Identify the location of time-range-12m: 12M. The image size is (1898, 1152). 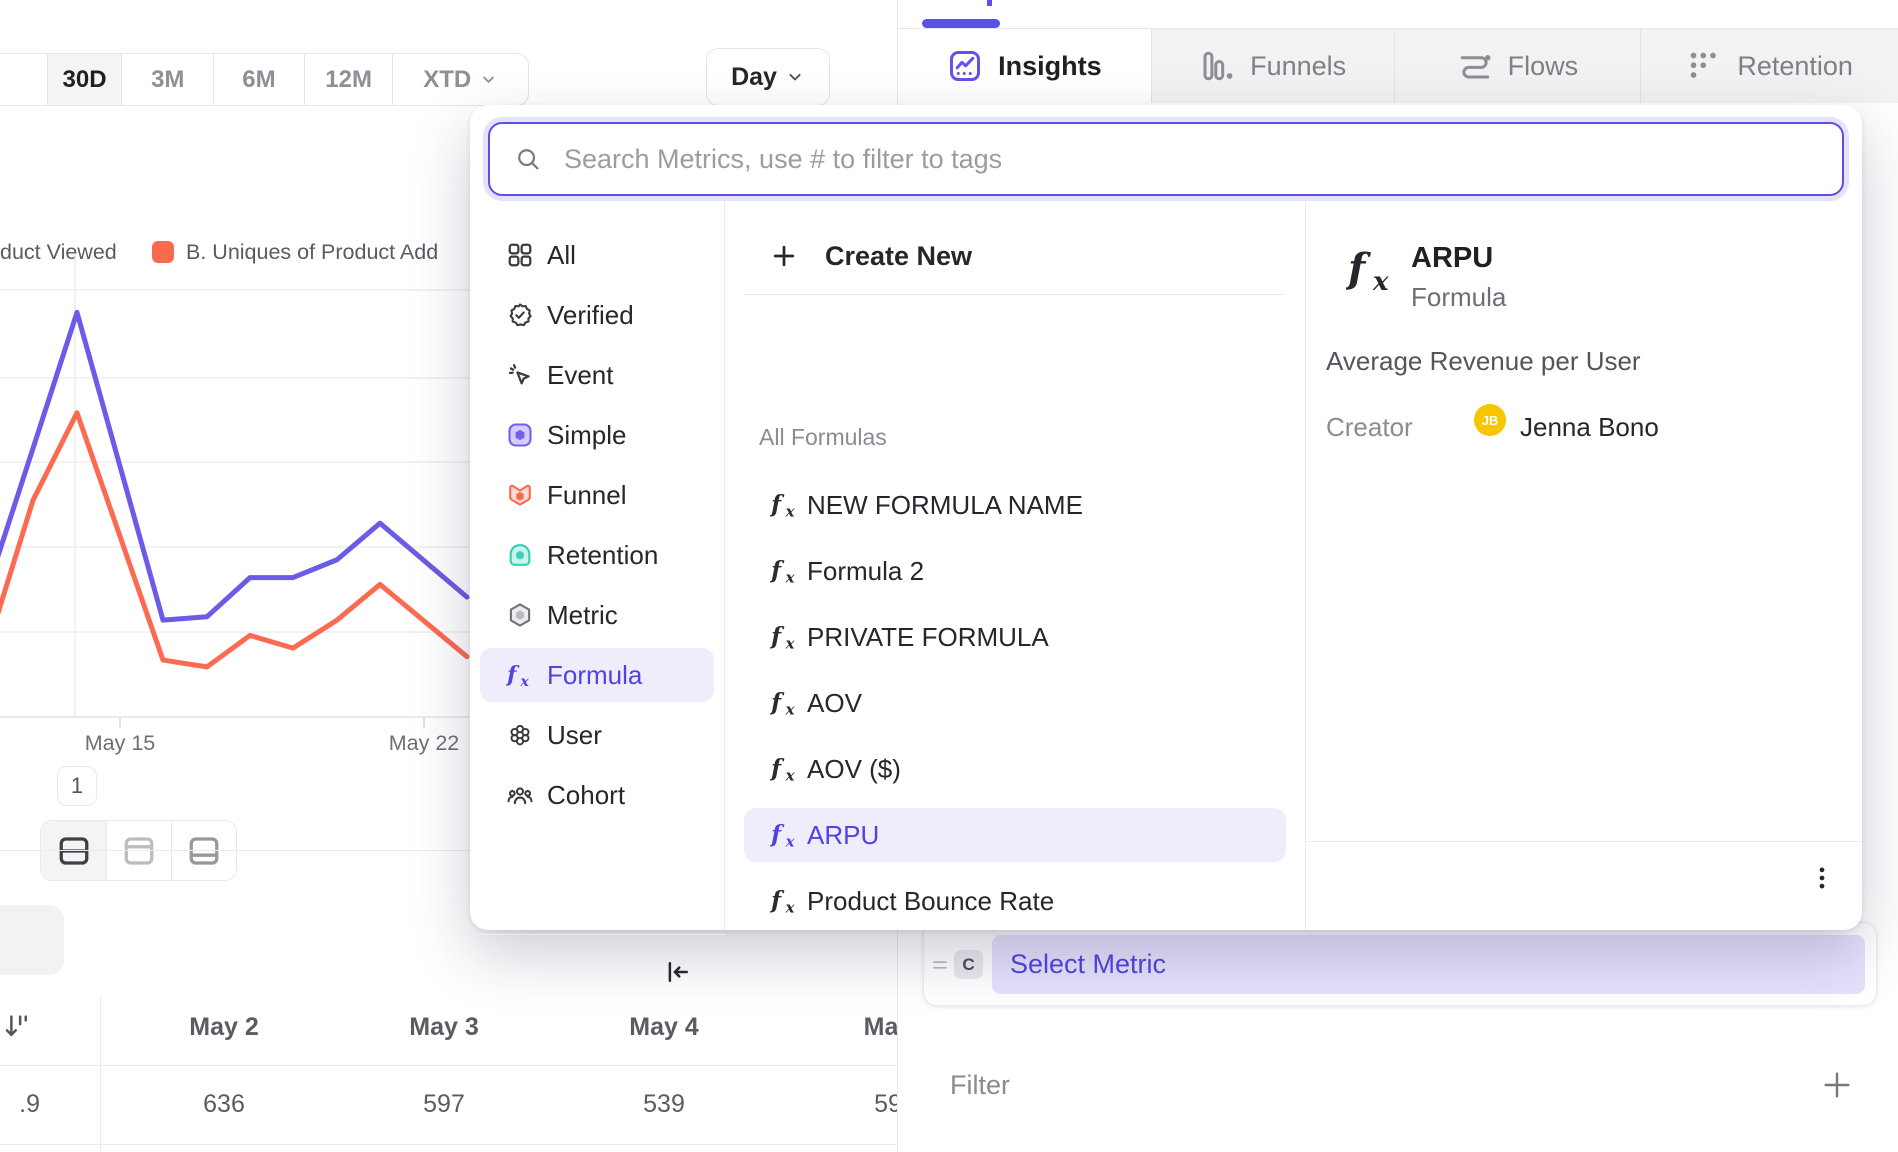
(348, 79).